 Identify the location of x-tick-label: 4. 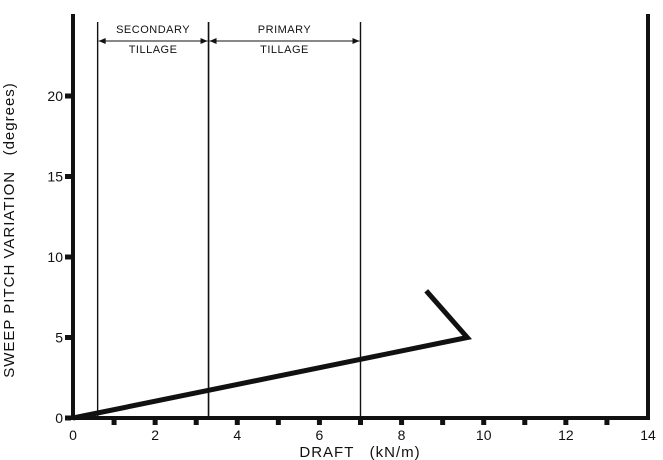
(237, 435).